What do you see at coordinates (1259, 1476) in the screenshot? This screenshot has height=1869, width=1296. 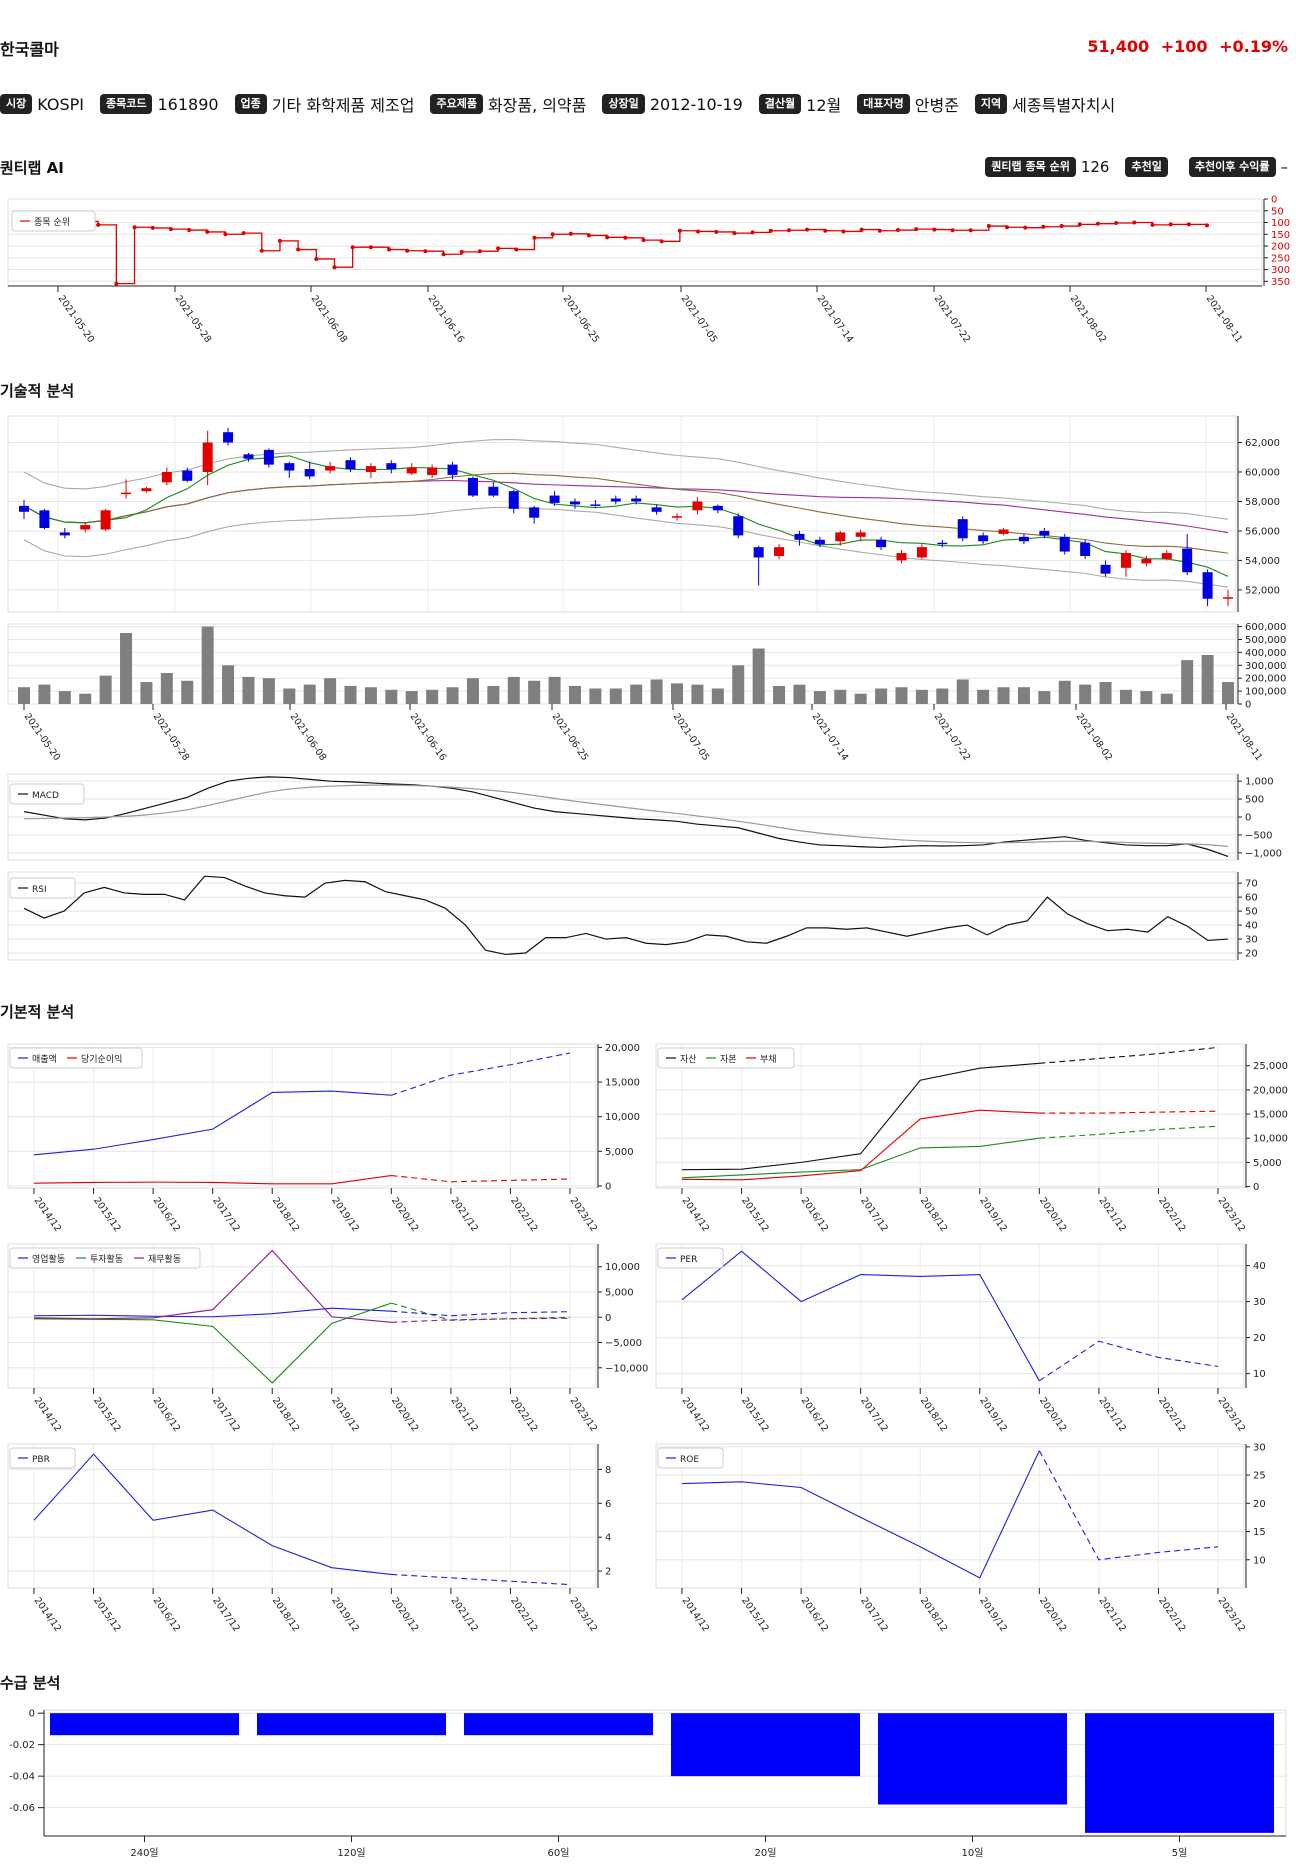 I see `y-tick-label: 25` at bounding box center [1259, 1476].